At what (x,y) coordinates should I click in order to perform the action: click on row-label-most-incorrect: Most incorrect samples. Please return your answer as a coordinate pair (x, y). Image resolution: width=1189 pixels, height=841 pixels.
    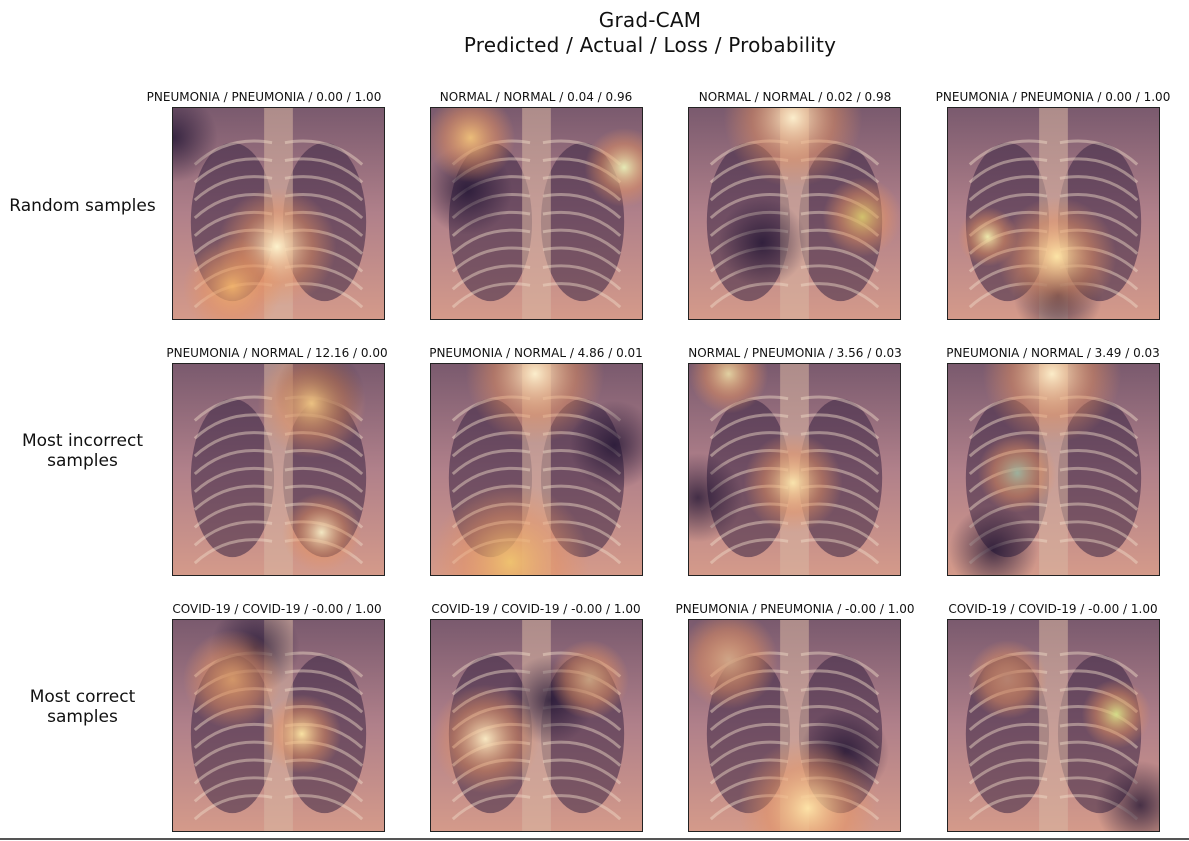
    Looking at the image, I should click on (82, 451).